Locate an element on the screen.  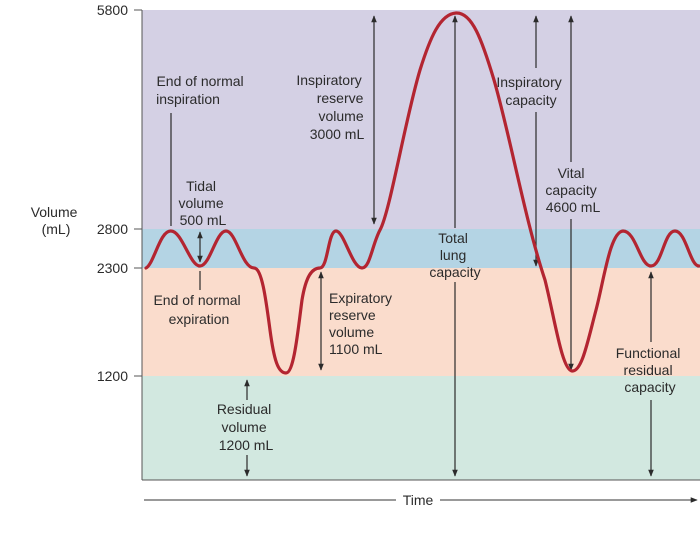
x-axis-label: Time is located at coordinates (418, 500).